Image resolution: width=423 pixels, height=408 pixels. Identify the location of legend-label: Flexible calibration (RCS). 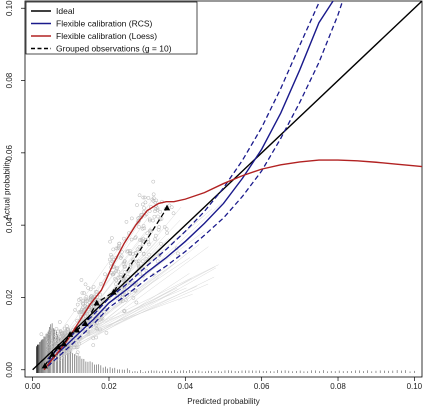
(104, 24).